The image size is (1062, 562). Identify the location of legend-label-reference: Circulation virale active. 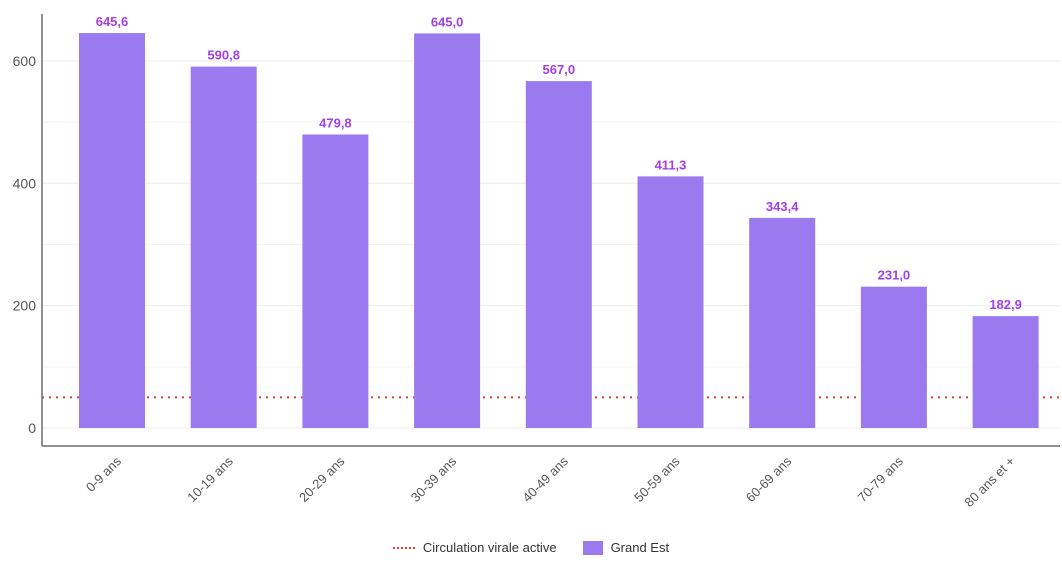
(489, 547).